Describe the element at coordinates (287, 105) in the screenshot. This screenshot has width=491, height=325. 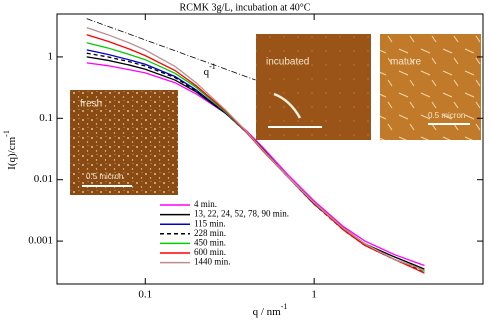
I see `fibril` at that location.